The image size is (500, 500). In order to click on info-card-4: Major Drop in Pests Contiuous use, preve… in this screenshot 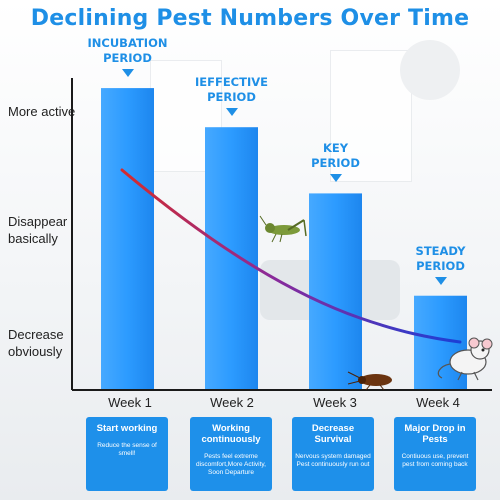, I will do `click(435, 454)`.